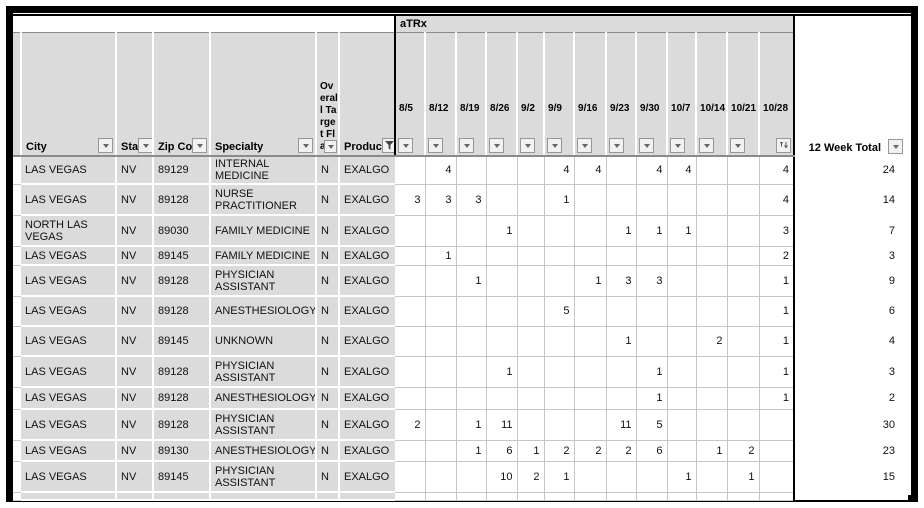 This screenshot has width=924, height=508. Describe the element at coordinates (182, 451) in the screenshot. I see `cell-zip: 89130` at that location.